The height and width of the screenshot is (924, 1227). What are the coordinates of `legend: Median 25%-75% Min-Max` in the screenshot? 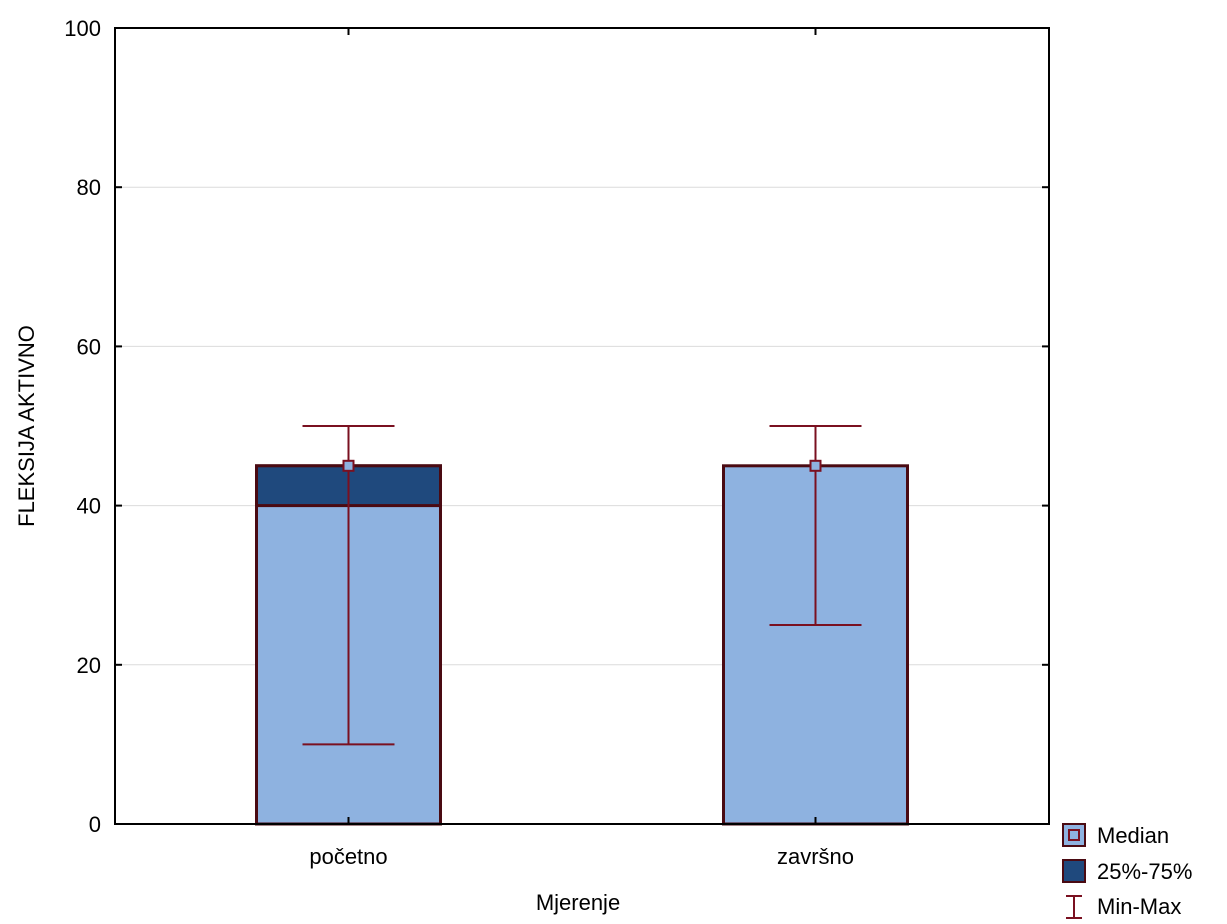 It's located at (1127, 871).